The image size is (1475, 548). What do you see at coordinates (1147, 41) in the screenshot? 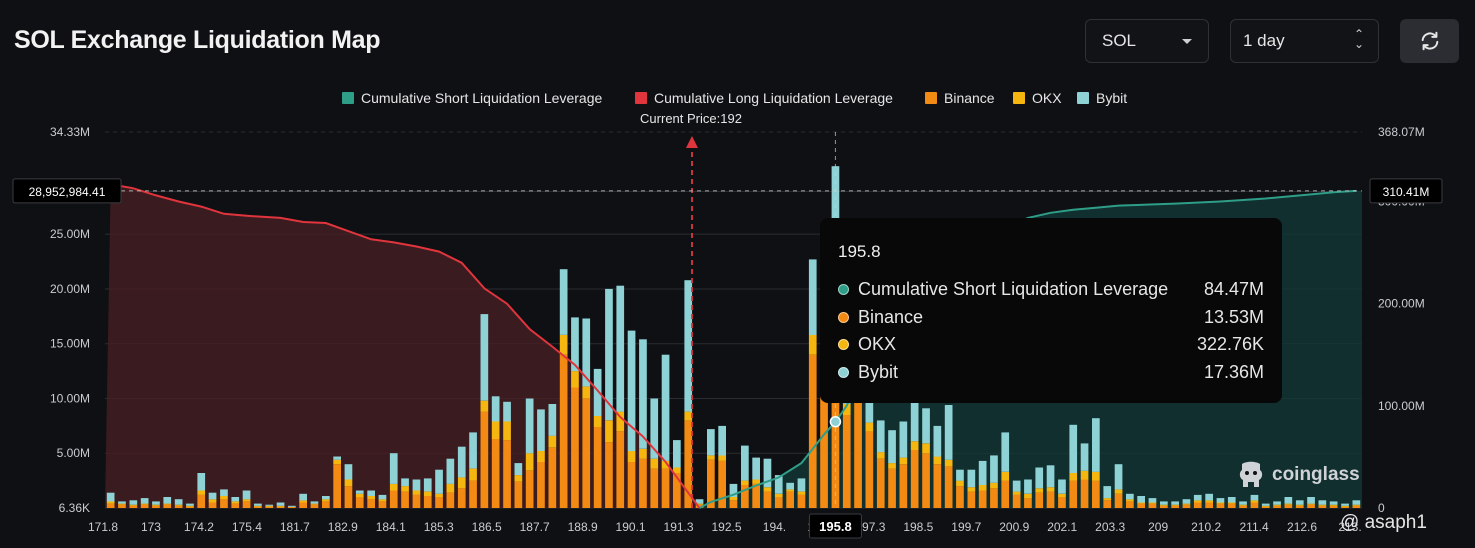
I see `asset-select: SOL` at bounding box center [1147, 41].